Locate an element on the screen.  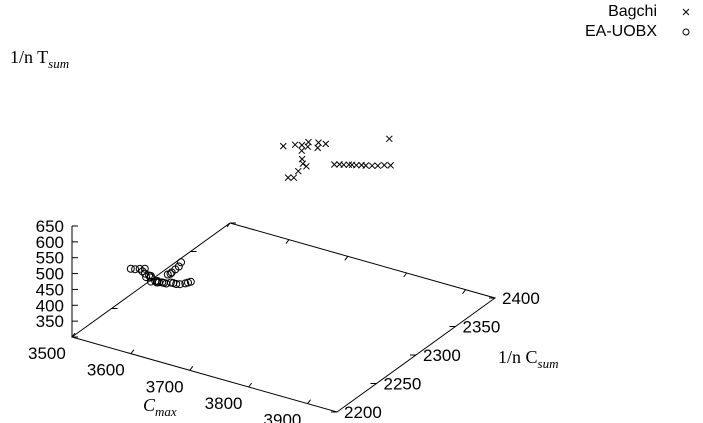
legend-label-bagchi: Bagchi is located at coordinates (632, 11).